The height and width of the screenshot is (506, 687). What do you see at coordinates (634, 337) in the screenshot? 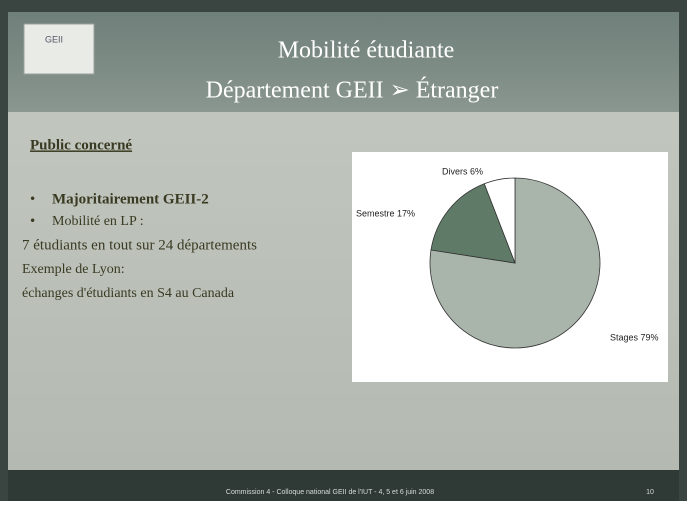
I see `slice-label: Stages 79%` at bounding box center [634, 337].